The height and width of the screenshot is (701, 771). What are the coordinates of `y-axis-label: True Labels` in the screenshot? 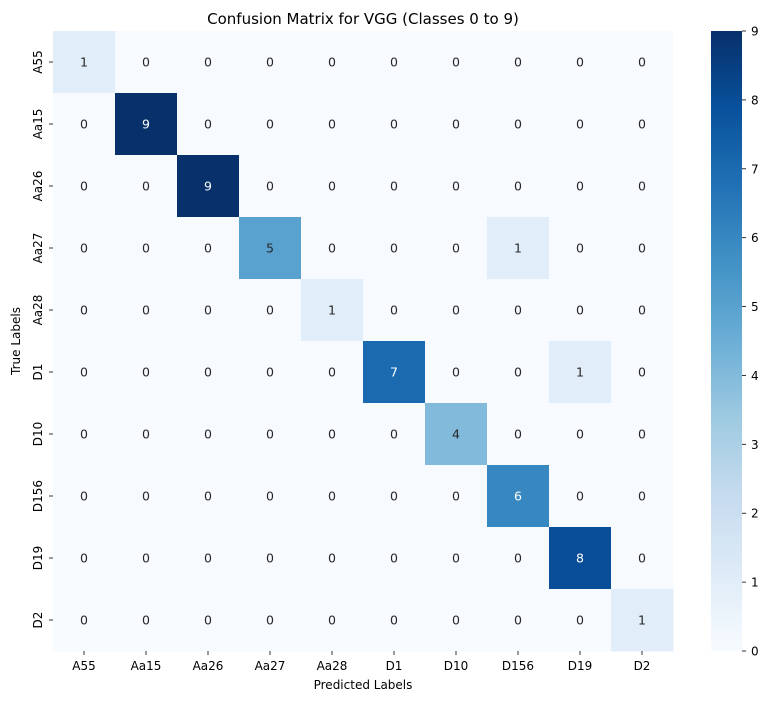 It's located at (16, 341).